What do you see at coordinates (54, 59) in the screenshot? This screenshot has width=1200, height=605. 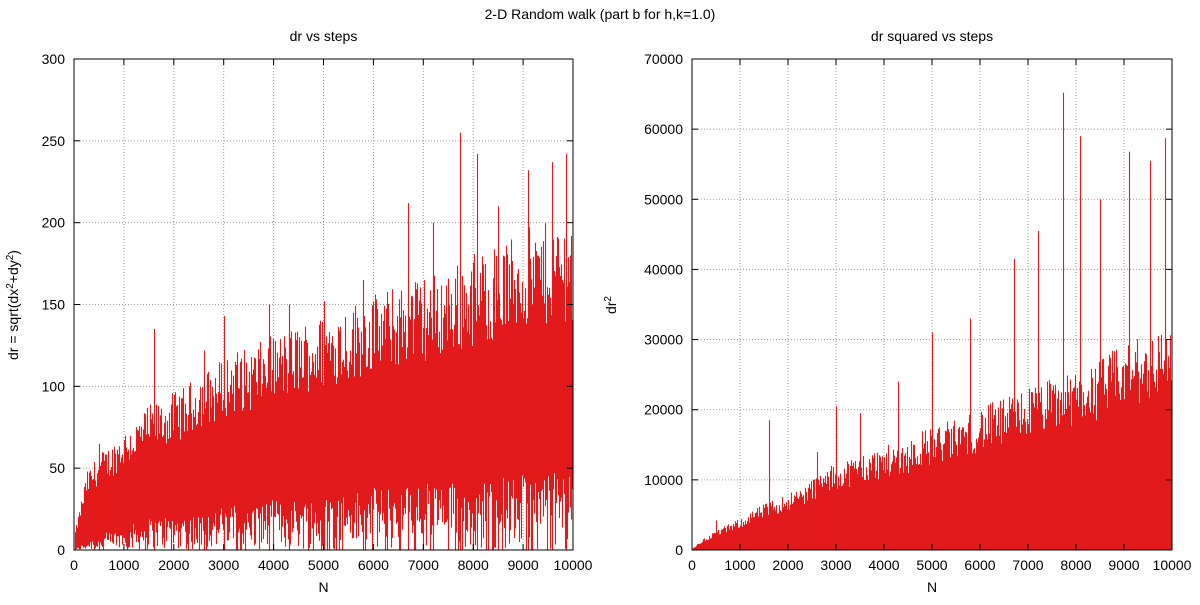 I see `y-tick-label: 300` at bounding box center [54, 59].